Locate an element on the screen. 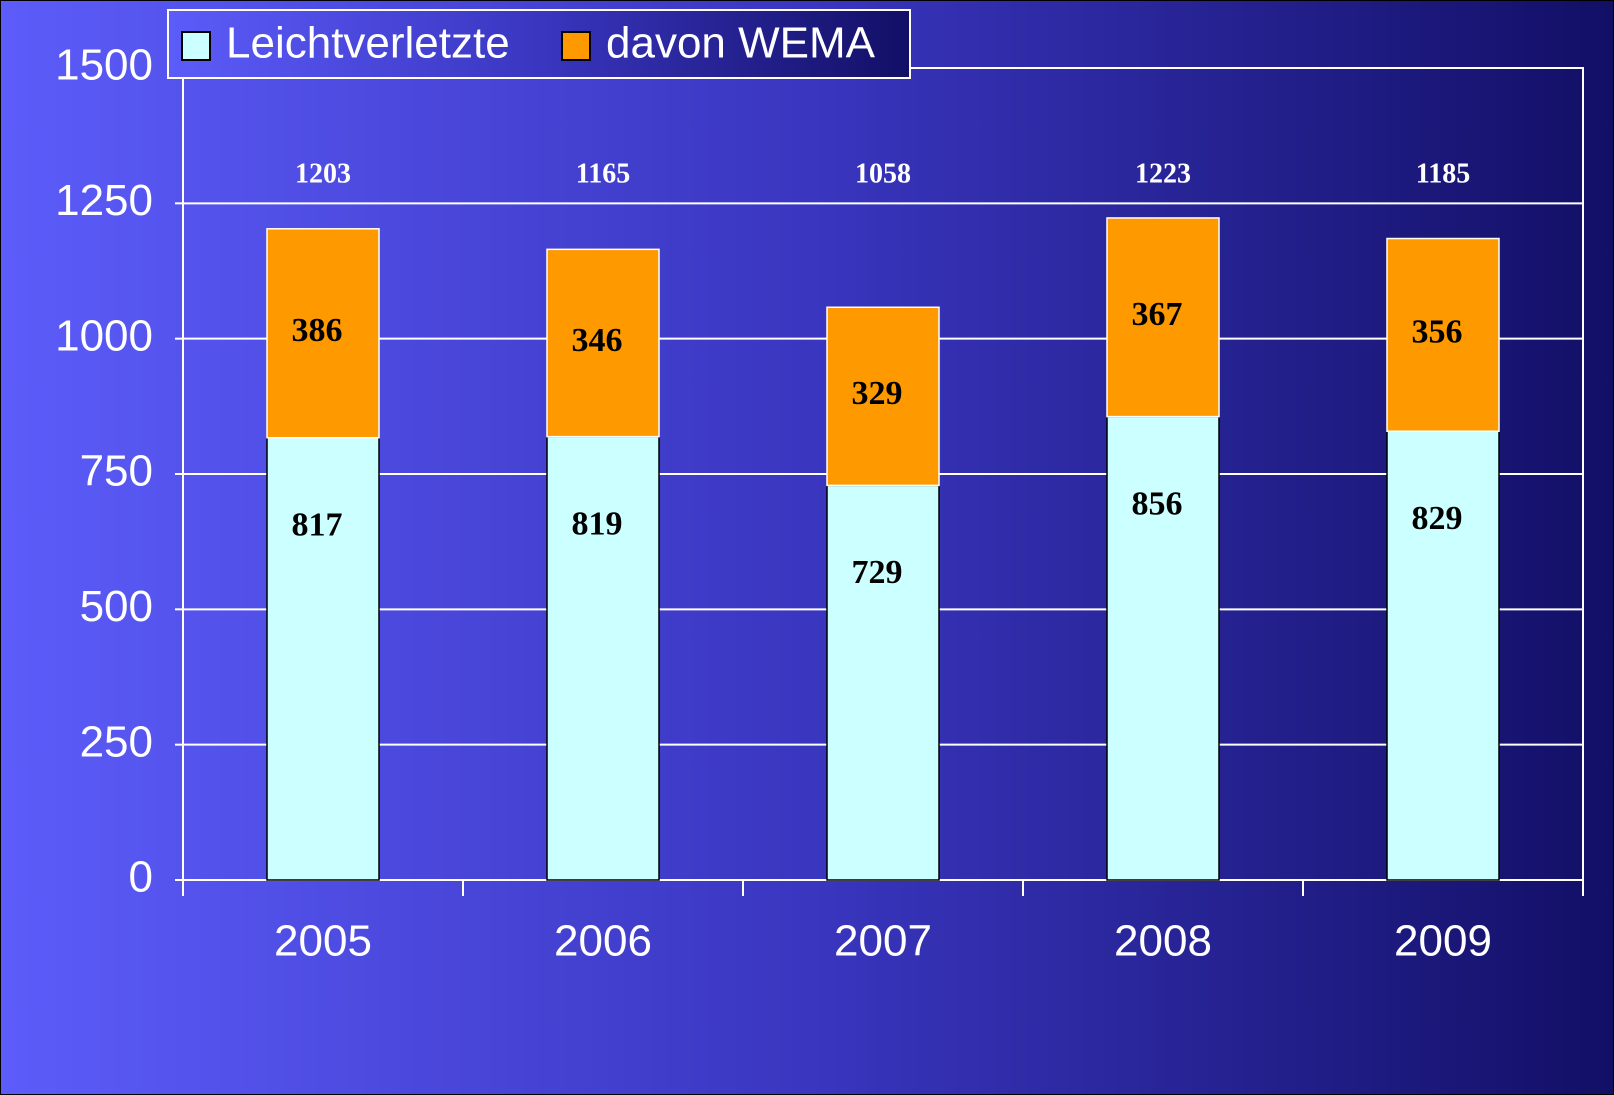  legend: Leichtverletzte davon WEMA is located at coordinates (539, 44).